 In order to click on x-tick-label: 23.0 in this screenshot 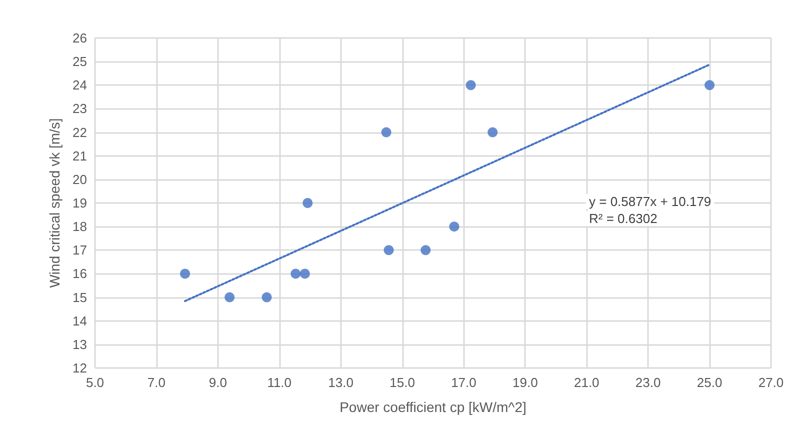, I will do `click(648, 382)`.